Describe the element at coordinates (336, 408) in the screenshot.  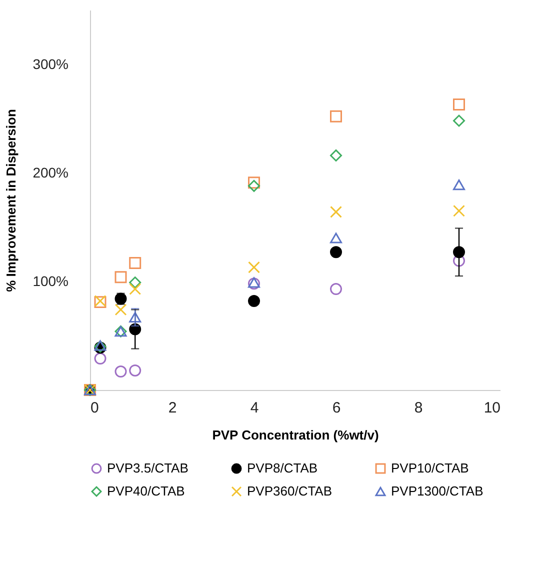
I see `x-tick-label: 6` at that location.